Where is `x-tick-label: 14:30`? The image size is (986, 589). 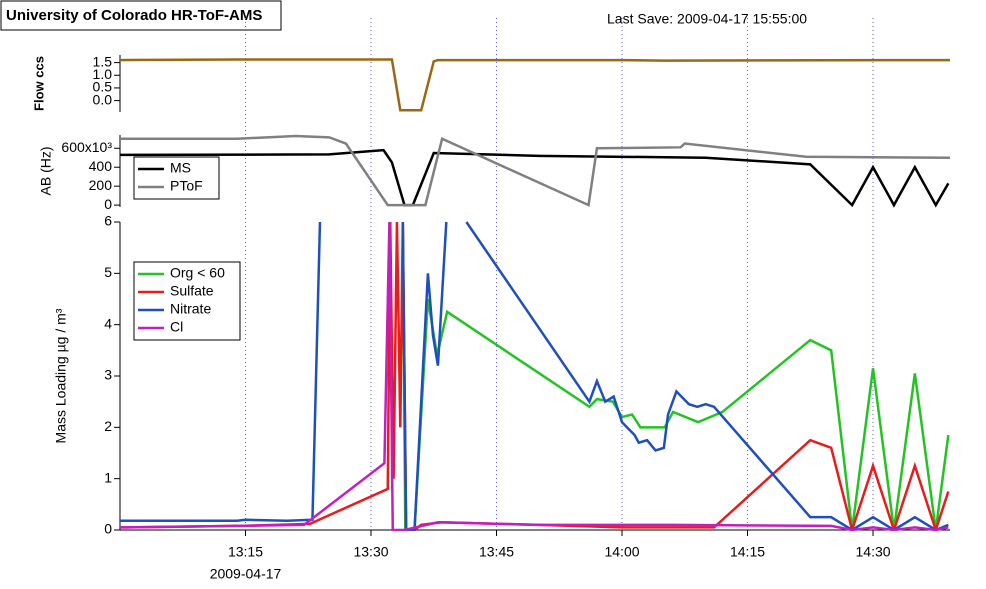 x-tick-label: 14:30 is located at coordinates (873, 552).